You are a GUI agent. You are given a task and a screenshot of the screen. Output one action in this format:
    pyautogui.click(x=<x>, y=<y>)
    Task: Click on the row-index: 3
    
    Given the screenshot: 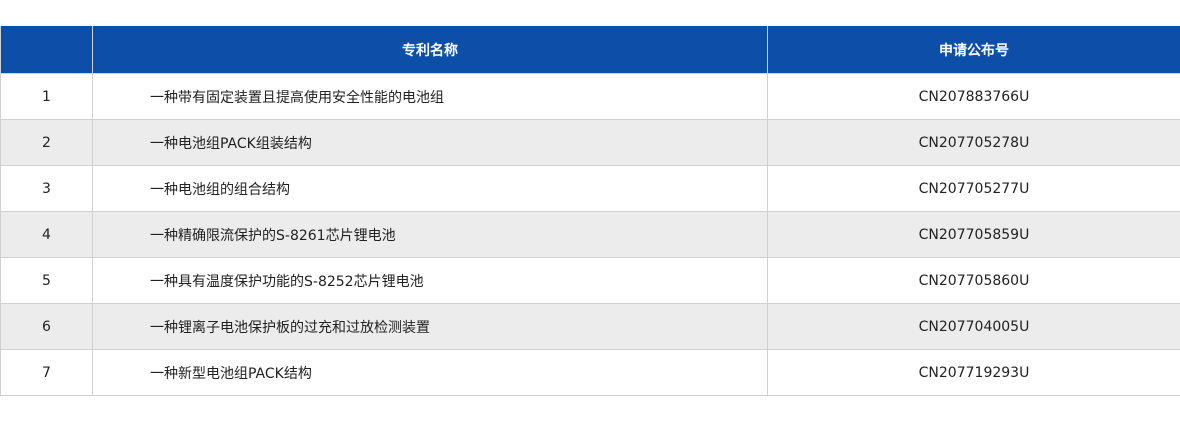 What is the action you would take?
    pyautogui.click(x=46, y=188)
    